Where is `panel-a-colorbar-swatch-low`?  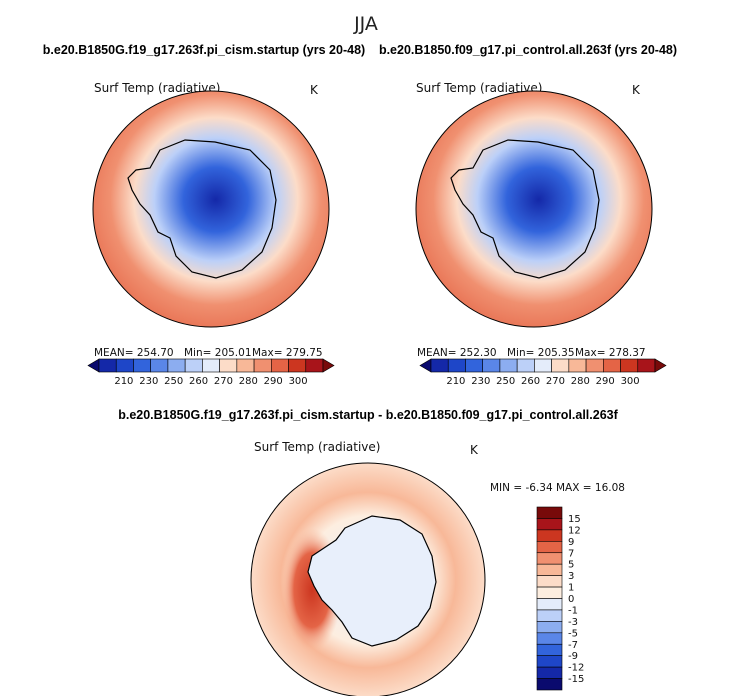
panel-a-colorbar-swatch-low is located at coordinates (93, 365).